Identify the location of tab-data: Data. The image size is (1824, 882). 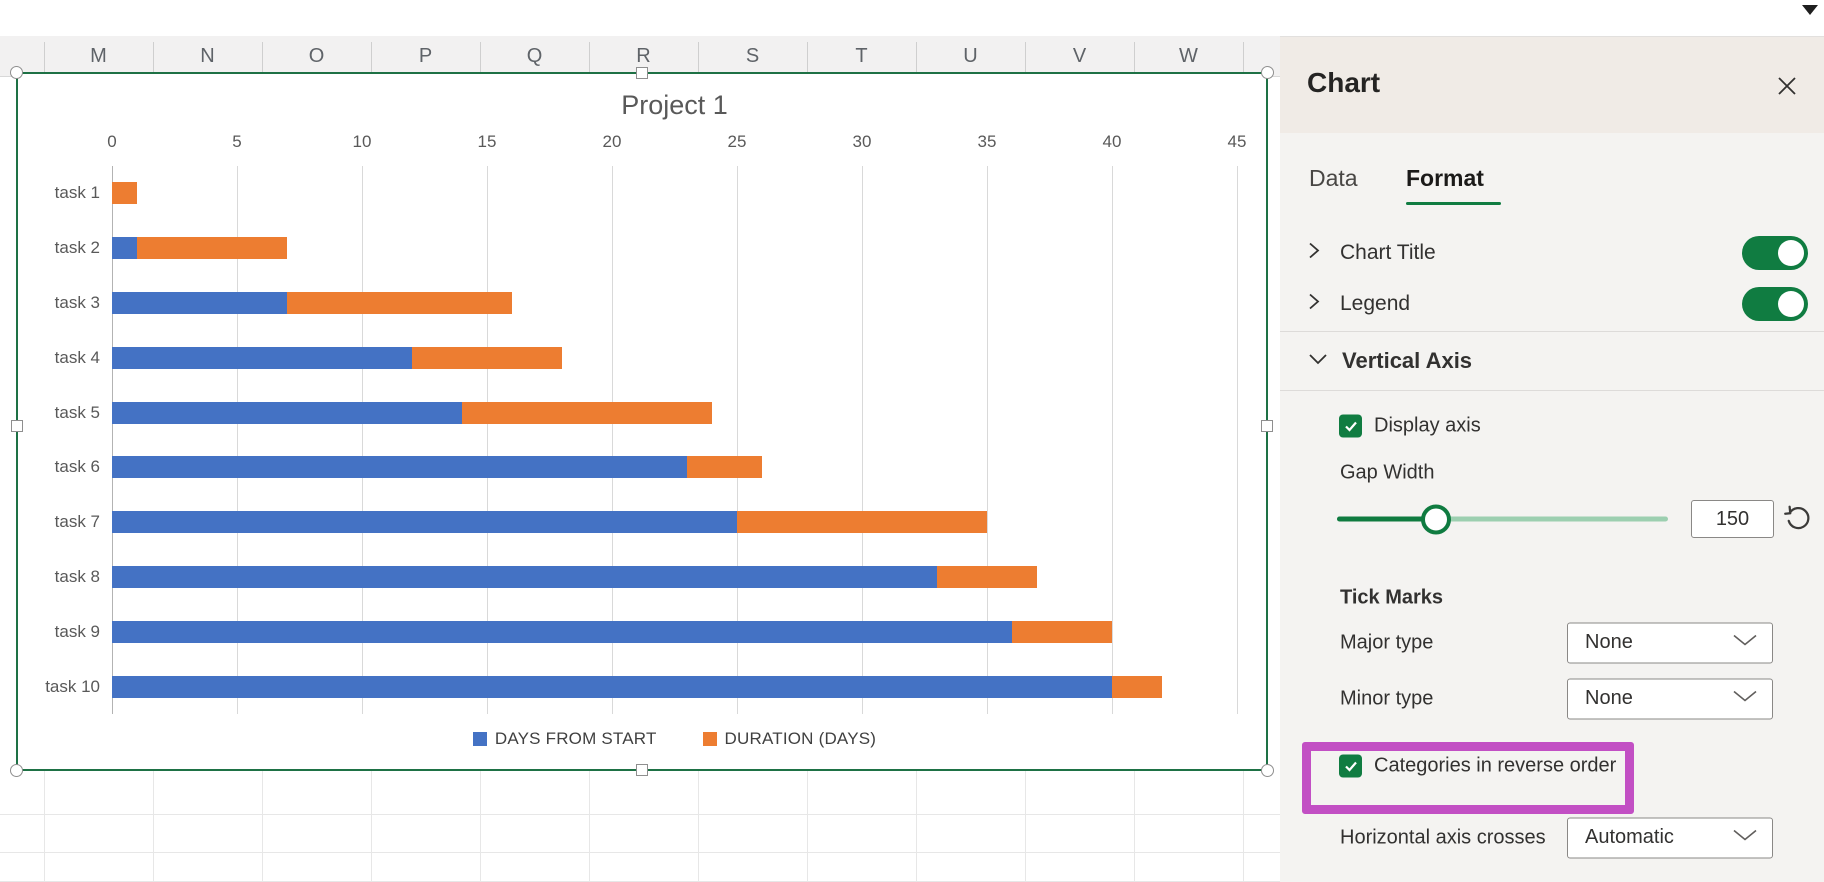
(1333, 178).